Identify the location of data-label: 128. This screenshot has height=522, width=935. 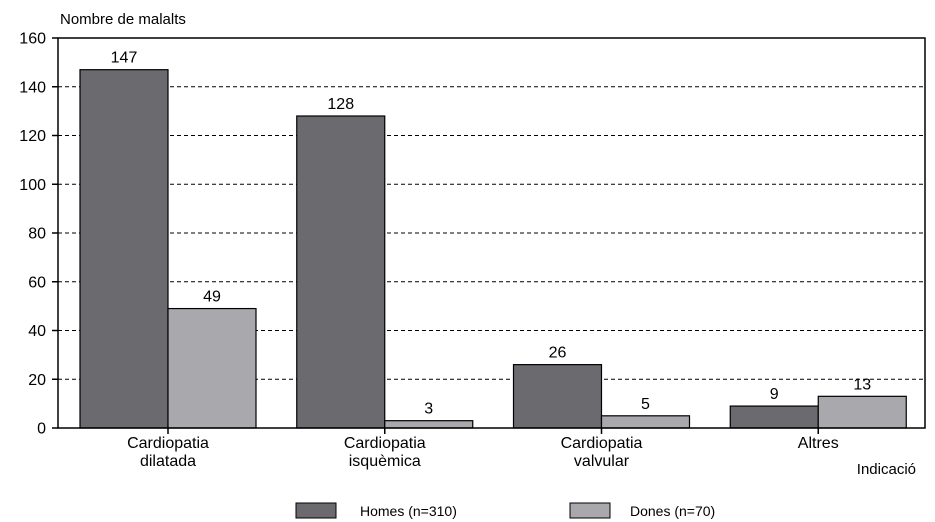
(340, 104).